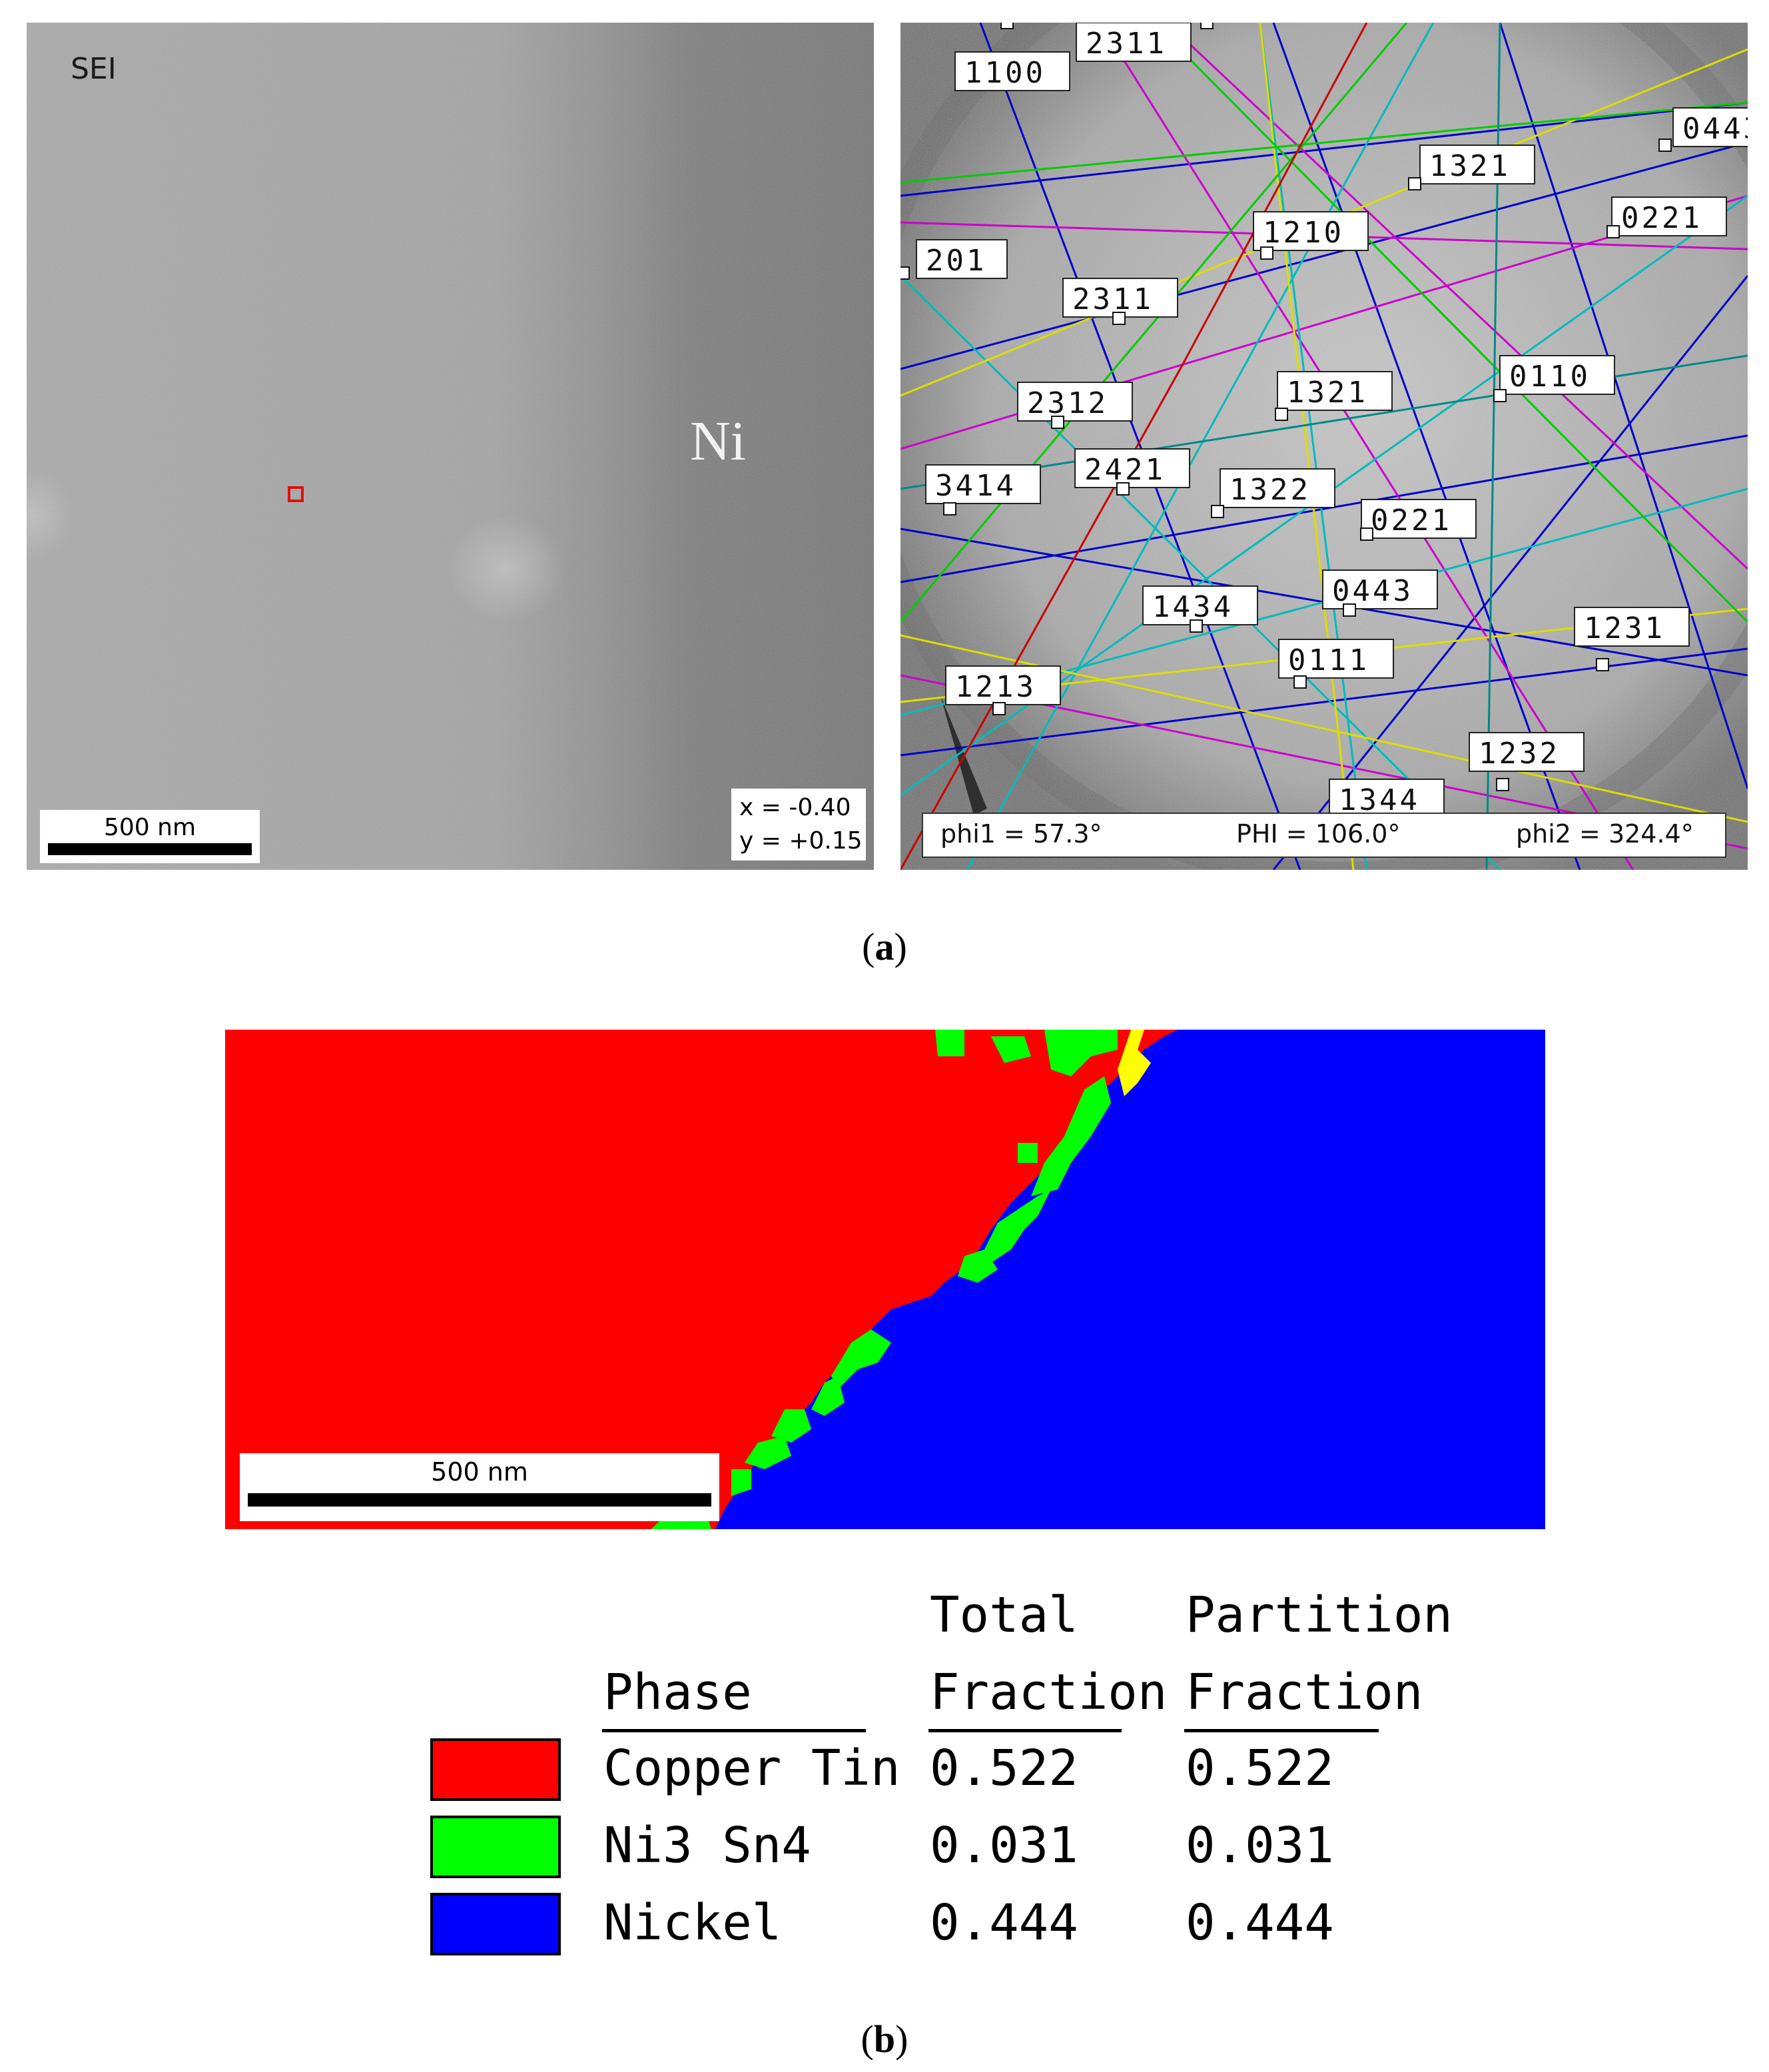 The image size is (1769, 2072). What do you see at coordinates (801, 841) in the screenshot?
I see `coordinate-y: y = +0.15` at bounding box center [801, 841].